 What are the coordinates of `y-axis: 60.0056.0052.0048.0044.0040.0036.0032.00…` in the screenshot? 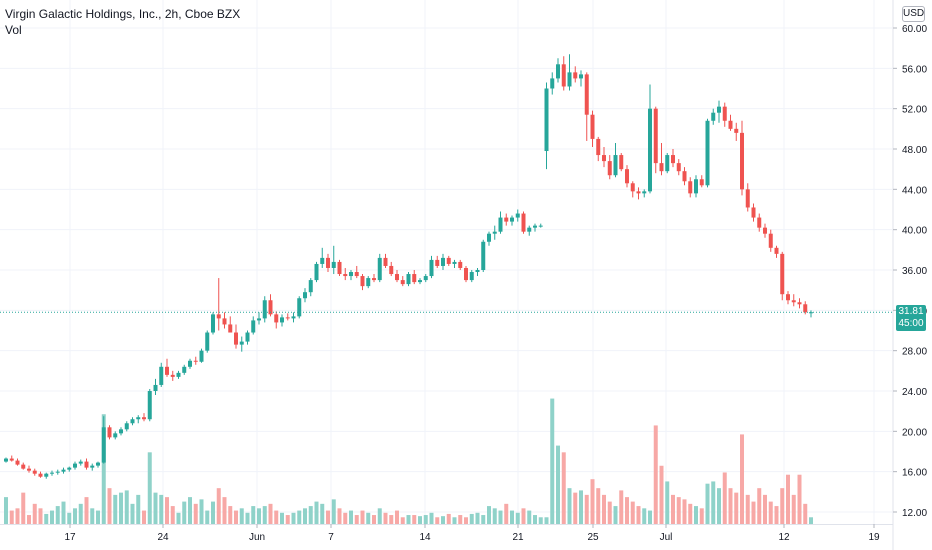 It's located at (909, 275).